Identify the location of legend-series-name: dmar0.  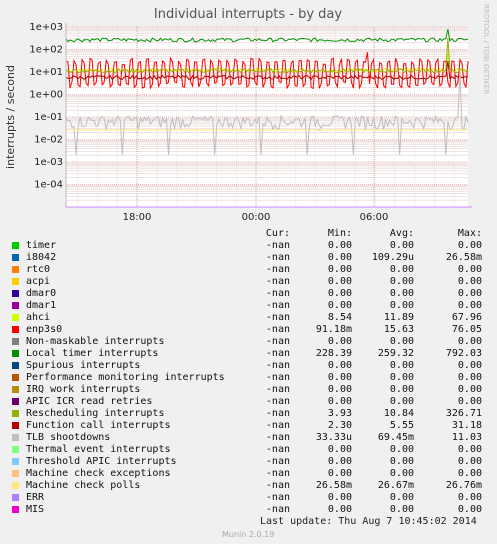
(41, 293).